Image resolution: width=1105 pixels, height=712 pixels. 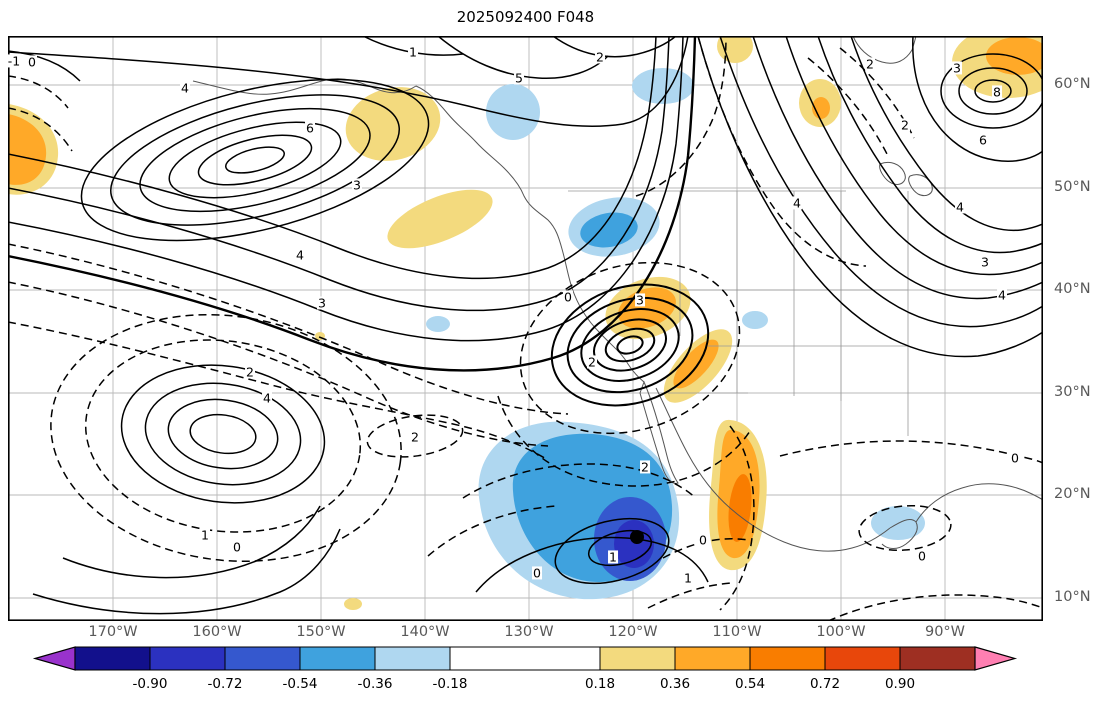 I want to click on colorbar-tick-label: -0.72, so click(x=225, y=684).